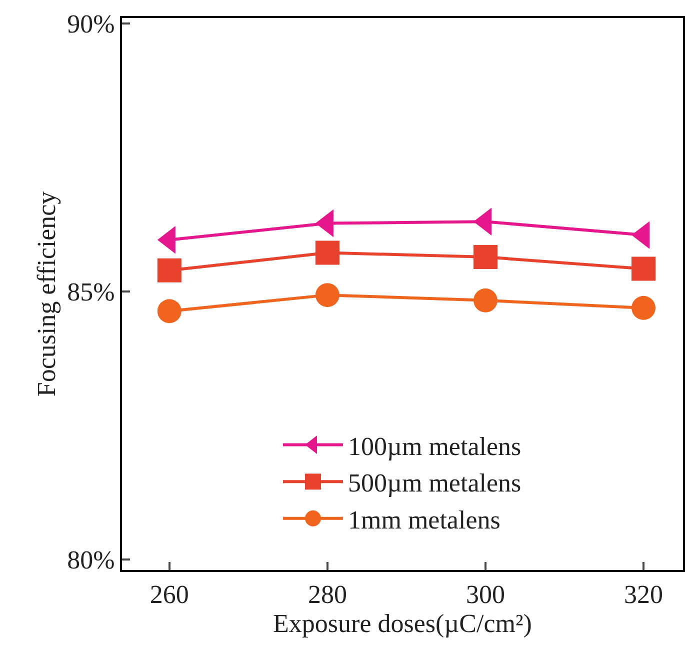 Image resolution: width=689 pixels, height=654 pixels. I want to click on x-tick-label: 280, so click(327, 595).